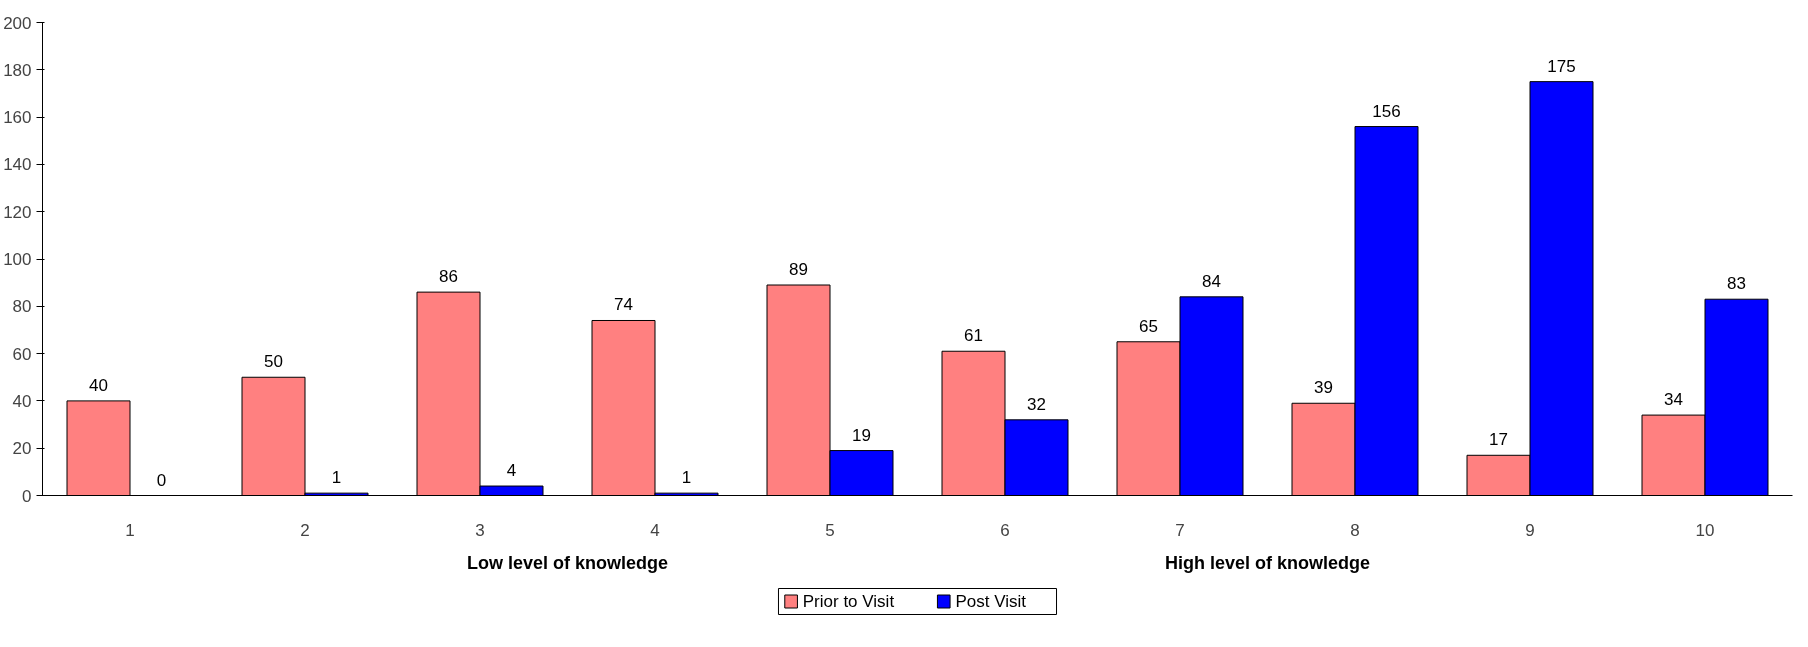 The height and width of the screenshot is (647, 1808). Describe the element at coordinates (511, 471) in the screenshot. I see `data-label: 4` at that location.